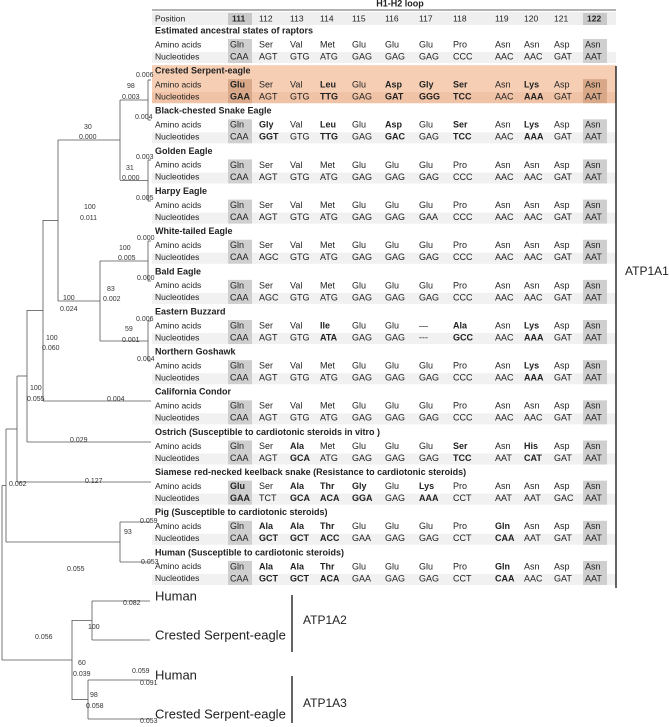  Describe the element at coordinates (460, 18) in the screenshot. I see `position: 118` at that location.